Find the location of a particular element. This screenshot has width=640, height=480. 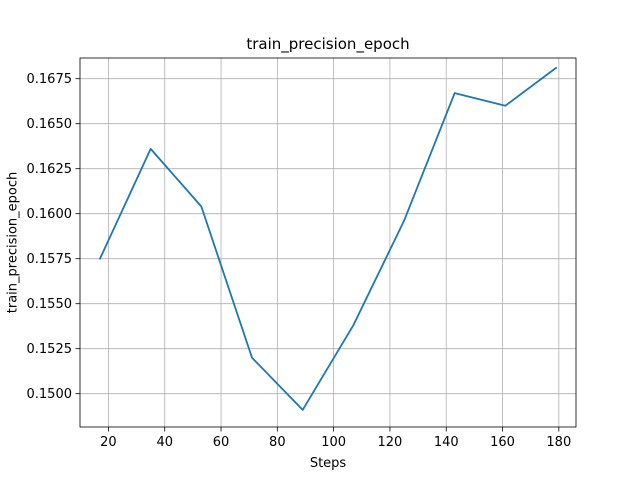

y-tick-label: 0.1625 is located at coordinates (50, 169).